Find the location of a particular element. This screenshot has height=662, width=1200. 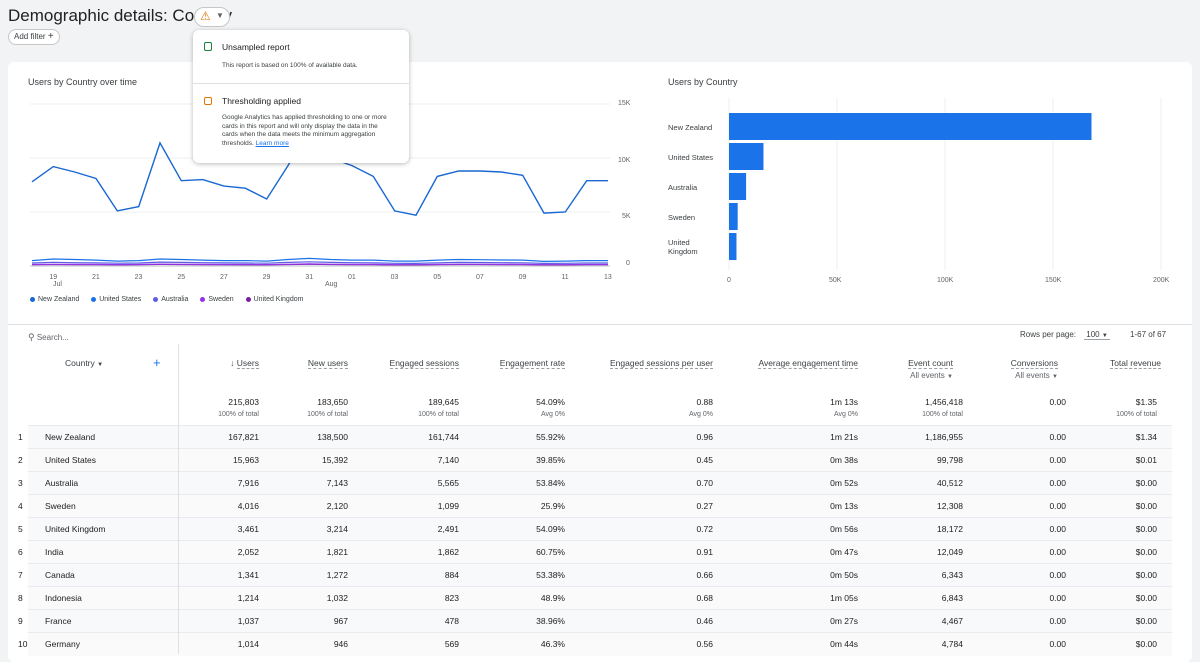

bar-australia is located at coordinates (738, 186).